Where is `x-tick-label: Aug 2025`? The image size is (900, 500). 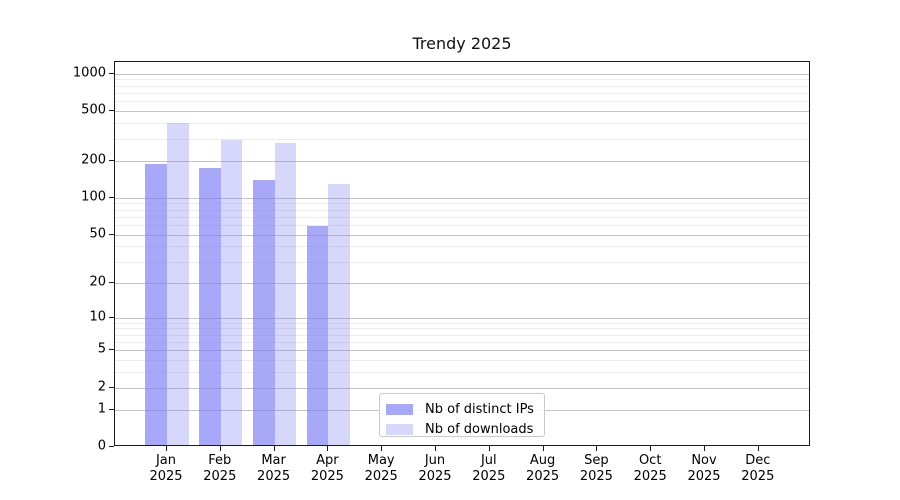 x-tick-label: Aug 2025 is located at coordinates (543, 469).